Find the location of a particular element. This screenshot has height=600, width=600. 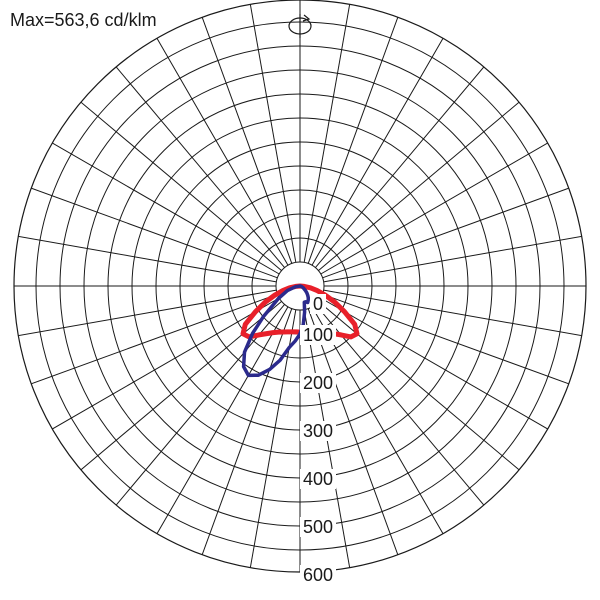

radial-tick-label: 400 is located at coordinates (318, 479).